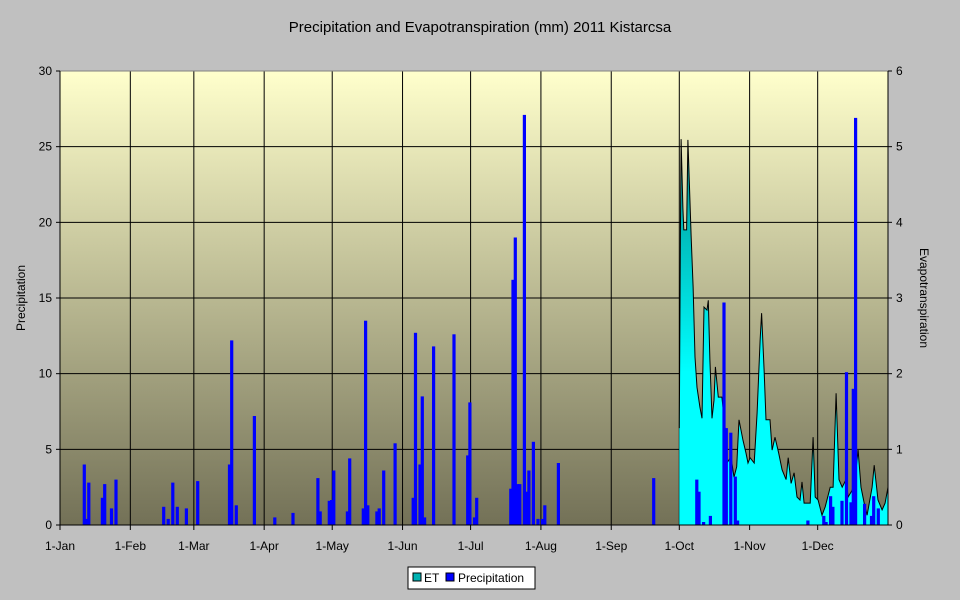  I want to click on x-tick-label: 1-Jul, so click(471, 546).